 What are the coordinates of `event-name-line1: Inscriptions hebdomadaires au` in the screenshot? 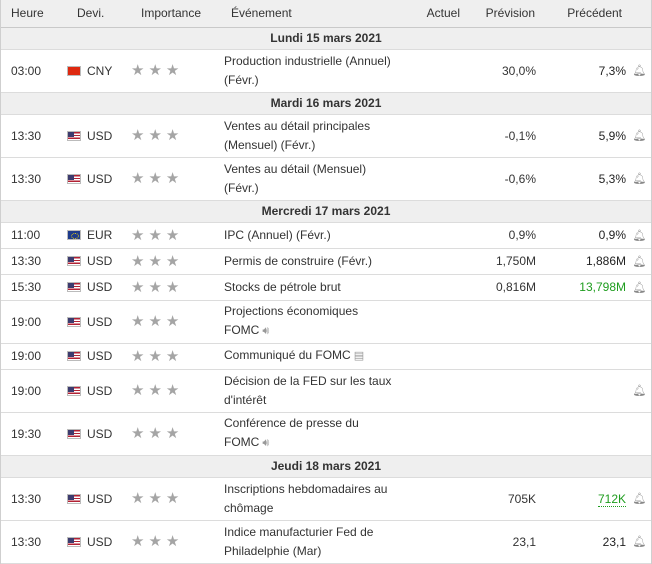 It's located at (306, 488).